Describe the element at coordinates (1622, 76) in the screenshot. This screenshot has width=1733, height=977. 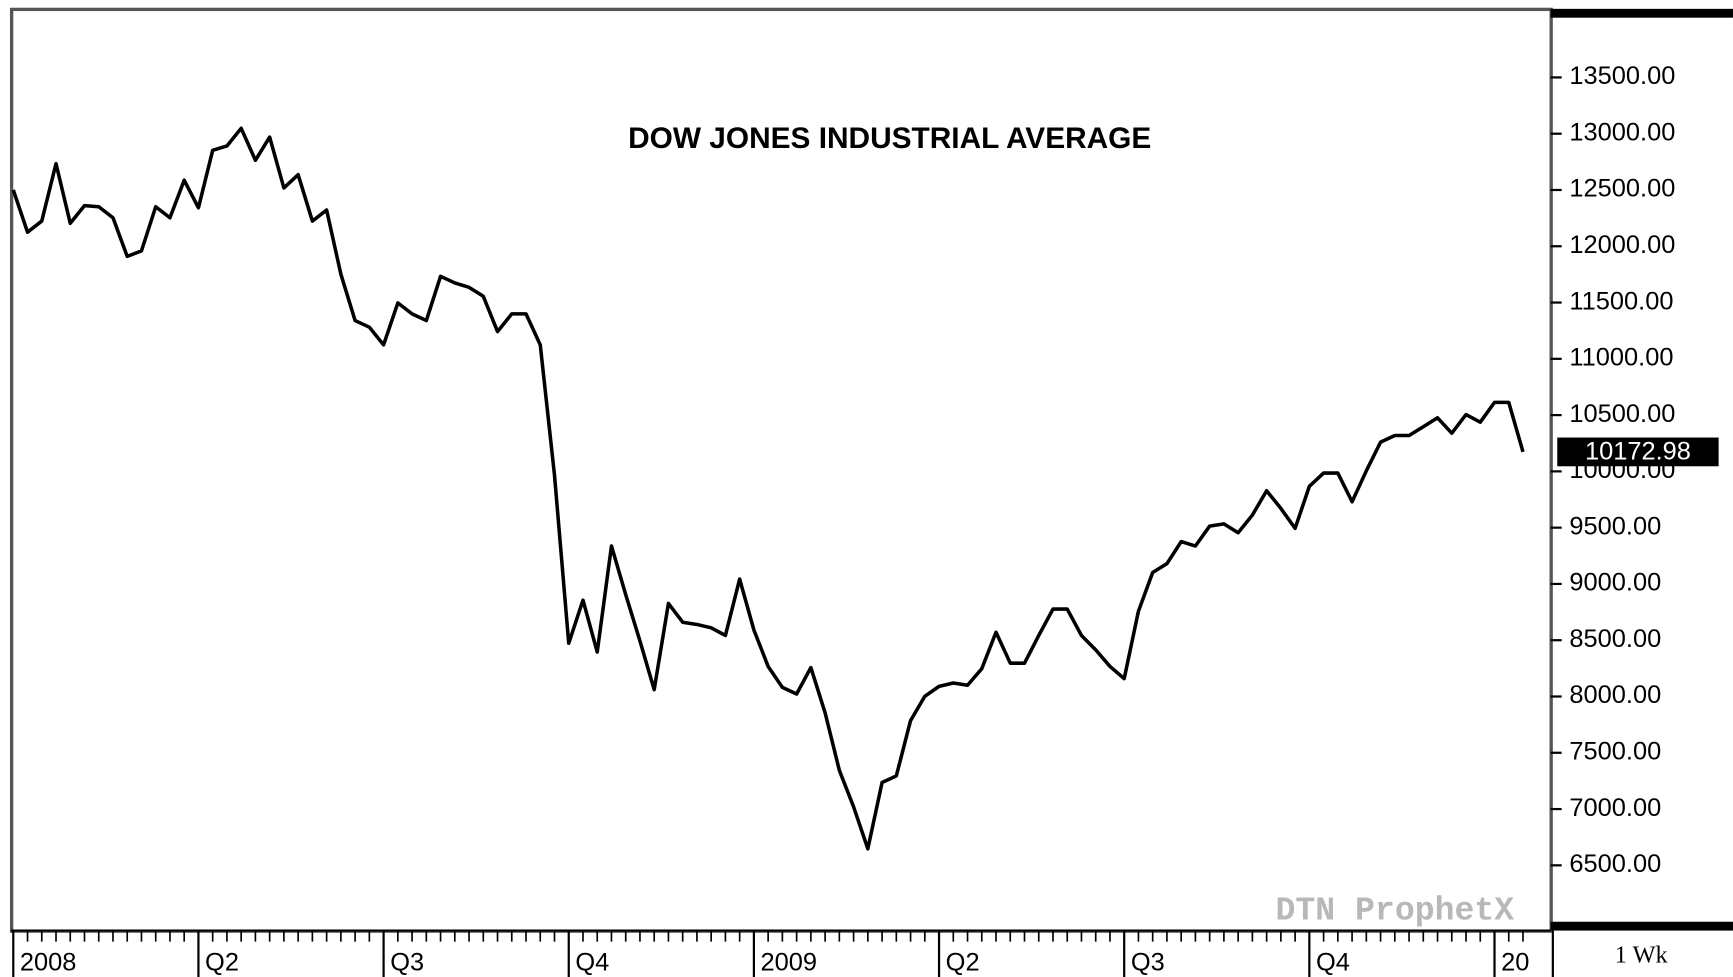
I see `y-tick-label: 13500.00` at that location.